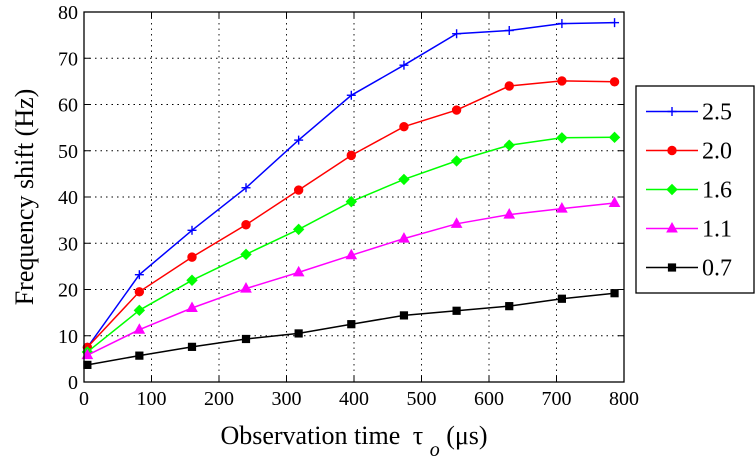 The width and height of the screenshot is (756, 468). What do you see at coordinates (287, 399) in the screenshot?
I see `x-tick-label: 300` at bounding box center [287, 399].